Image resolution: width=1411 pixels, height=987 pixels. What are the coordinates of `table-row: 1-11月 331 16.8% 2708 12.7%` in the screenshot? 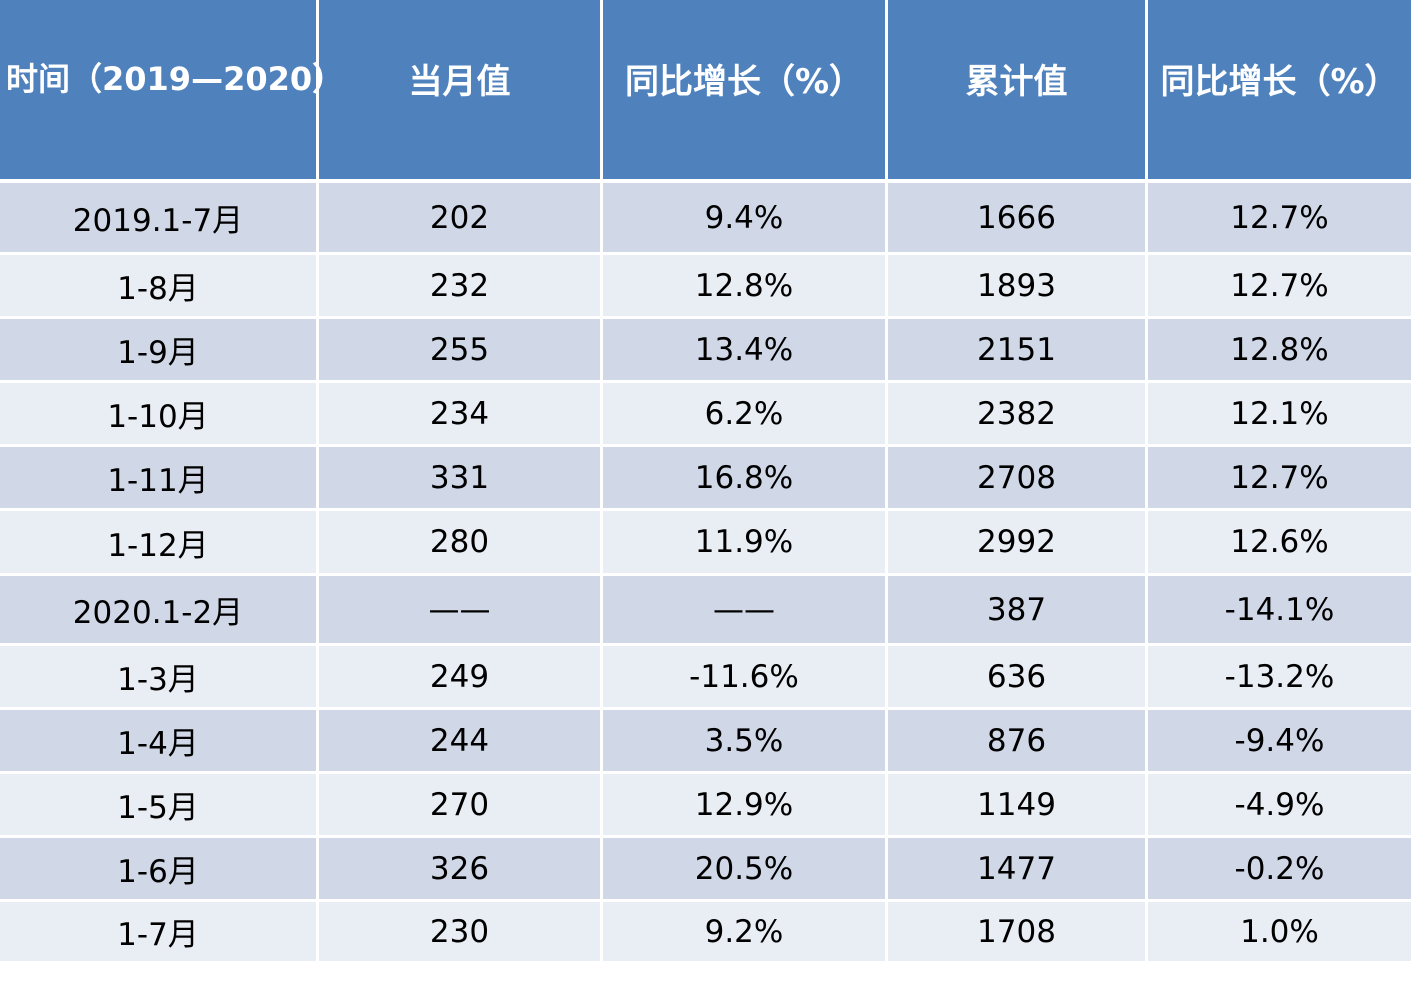 It's located at (705, 479).